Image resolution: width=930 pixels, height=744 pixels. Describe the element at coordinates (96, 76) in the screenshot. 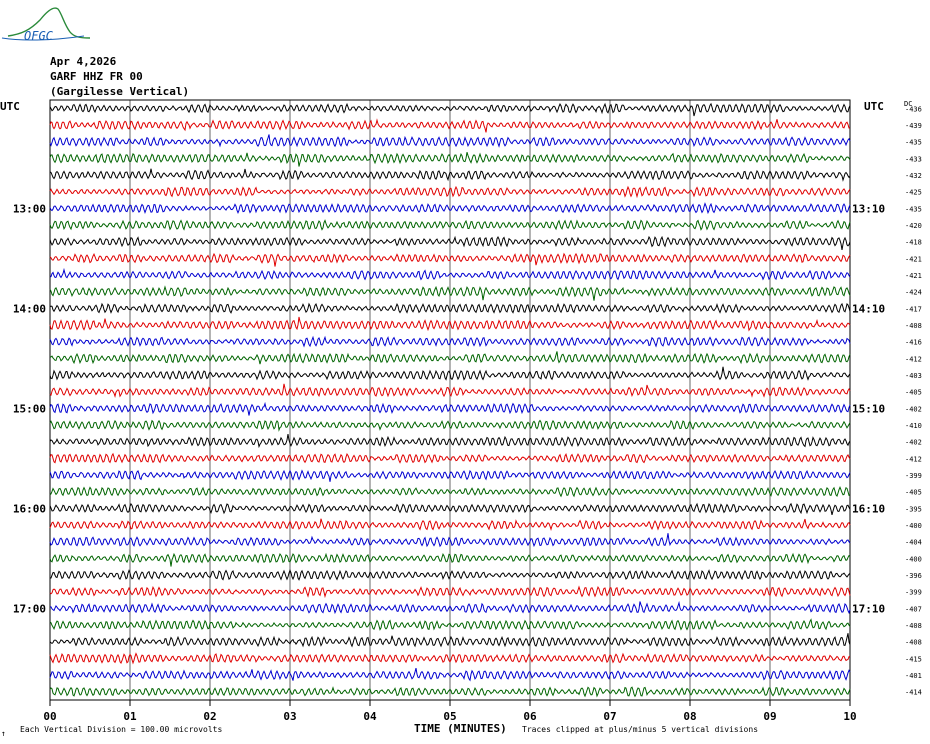

I see `header-station: GARF HHZ FR 00` at that location.